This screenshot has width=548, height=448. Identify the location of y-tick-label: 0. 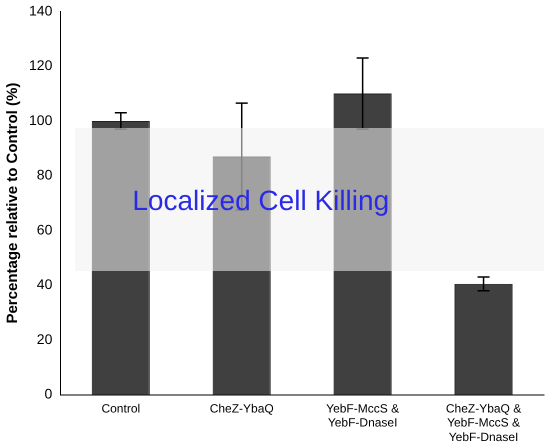
(48, 394).